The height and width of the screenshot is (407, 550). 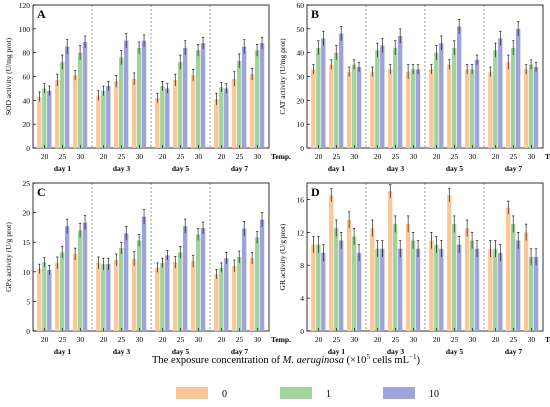 What do you see at coordinates (8, 257) in the screenshot?
I see `y-axis-label: GPx activity (U/g prot)` at bounding box center [8, 257].